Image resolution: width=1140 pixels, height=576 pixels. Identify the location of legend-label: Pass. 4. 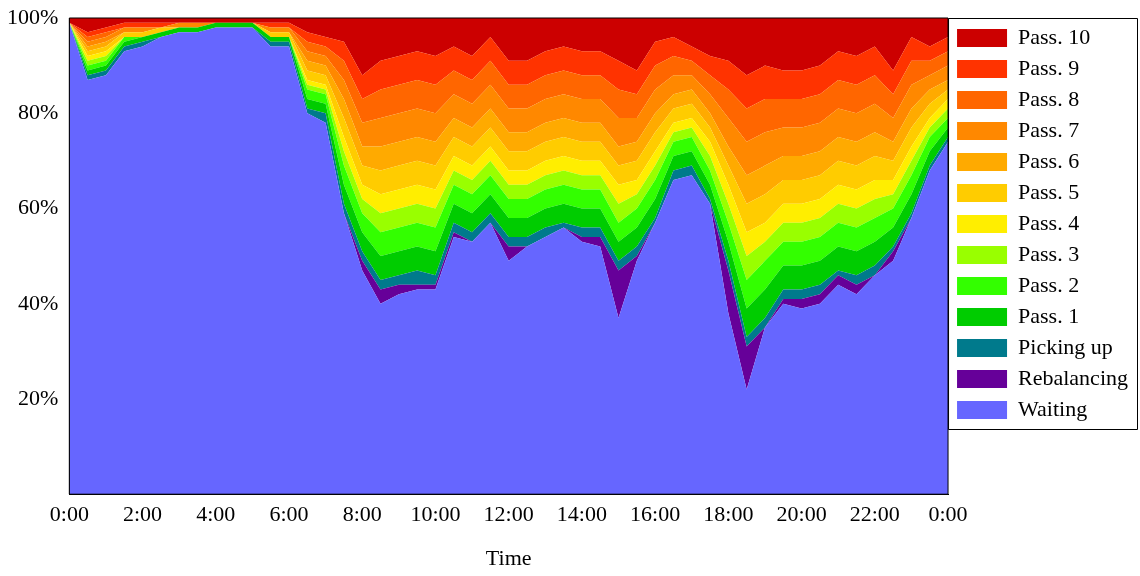
(1049, 222).